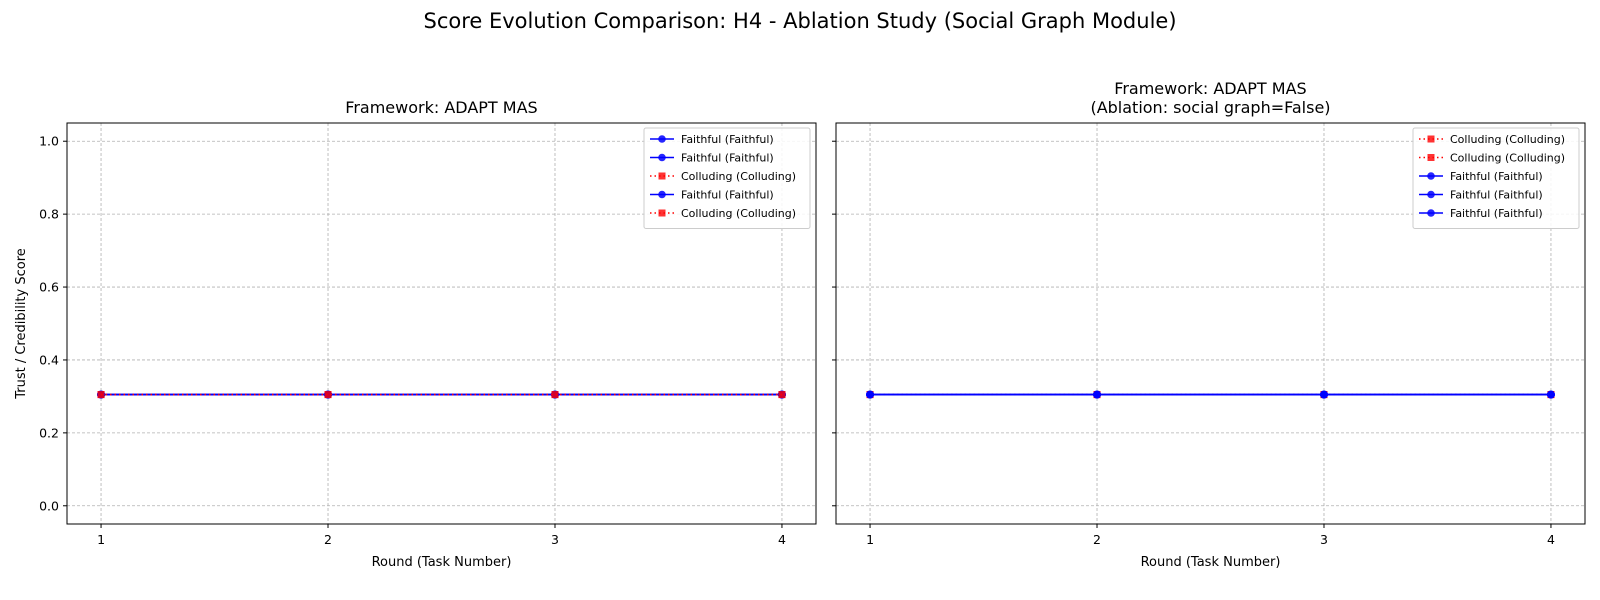  Describe the element at coordinates (1210, 107) in the screenshot. I see `title-line: (Ablation: social graph=False)` at that location.